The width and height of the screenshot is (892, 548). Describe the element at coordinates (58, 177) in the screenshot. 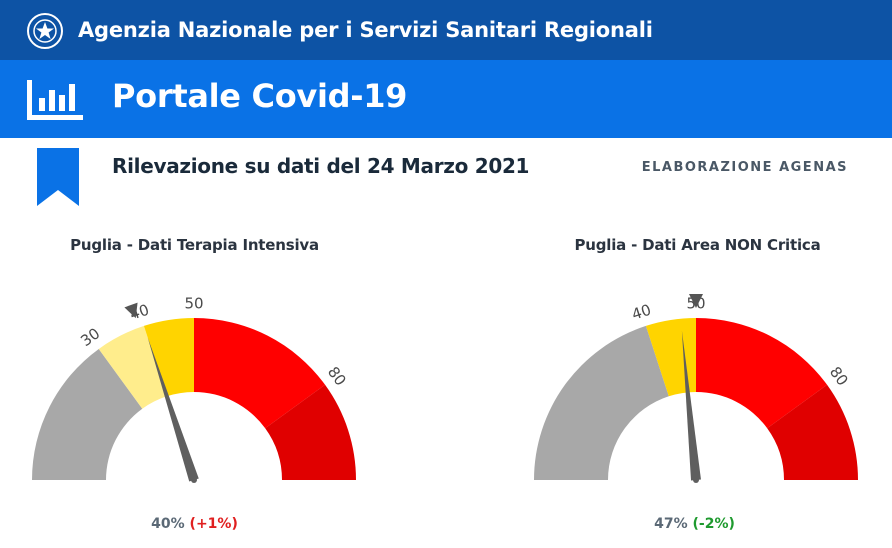

I see `bookmark-icon` at that location.